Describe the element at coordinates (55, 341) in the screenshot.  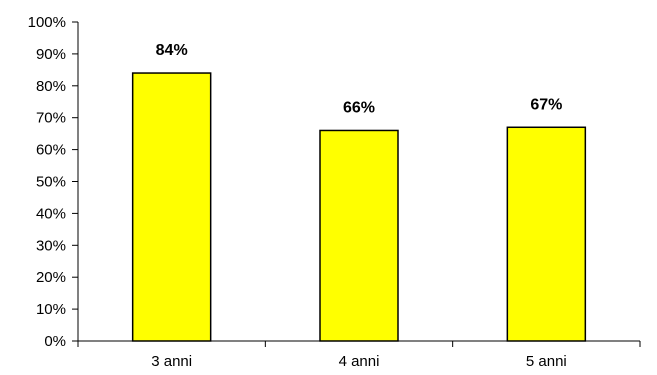
I see `y-tick-label: 0%` at that location.